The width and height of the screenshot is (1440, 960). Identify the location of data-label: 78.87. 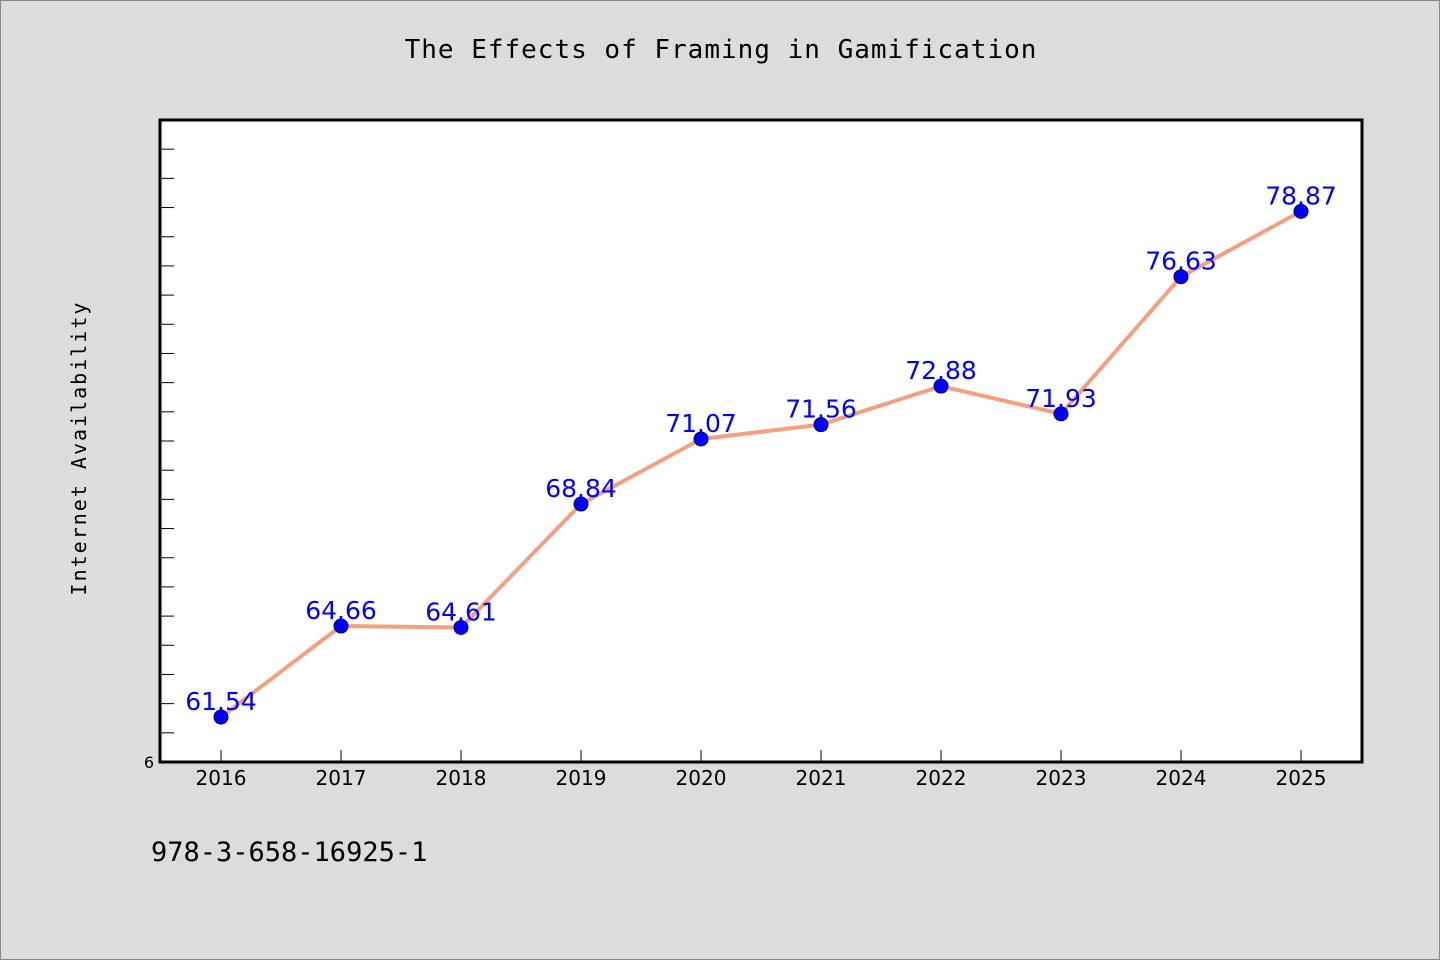
(1301, 195).